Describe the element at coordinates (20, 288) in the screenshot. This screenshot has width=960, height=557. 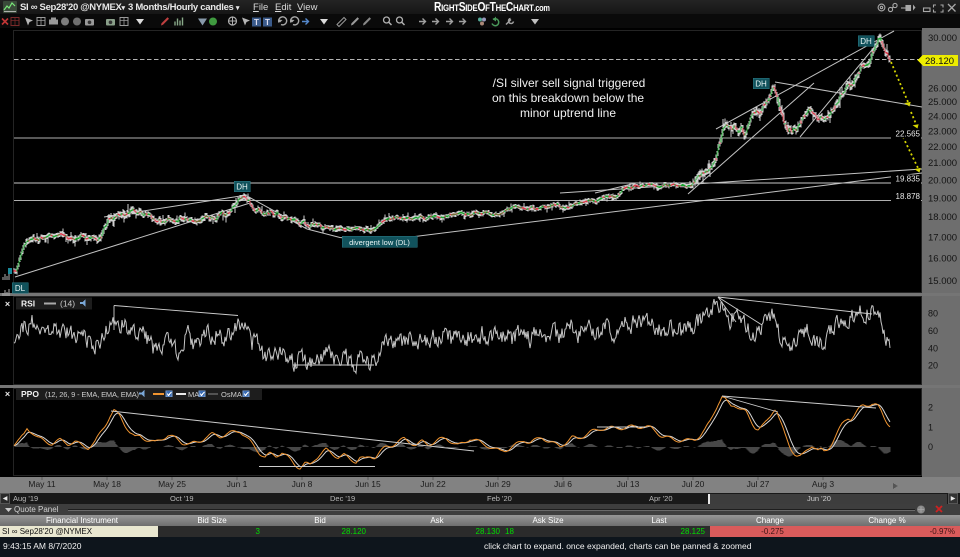
I see `svg-text: DL` at that location.